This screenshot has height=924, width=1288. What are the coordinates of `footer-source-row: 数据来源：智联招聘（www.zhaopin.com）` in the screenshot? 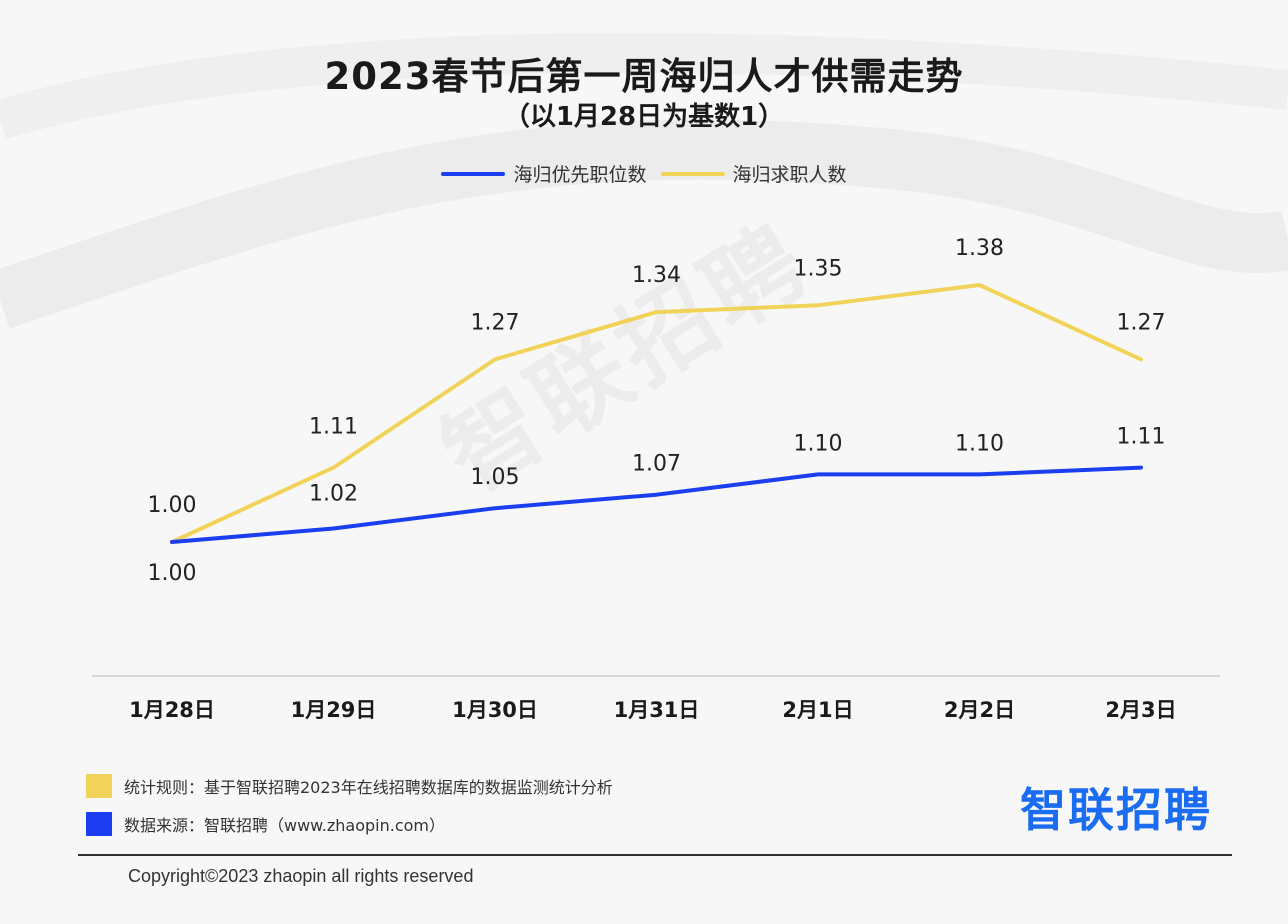 It's located at (265, 824).